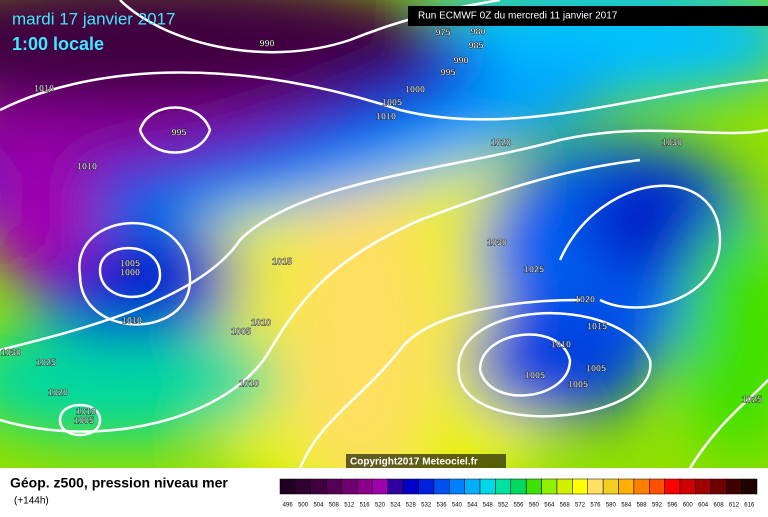  I want to click on scale-label: 608, so click(719, 506).